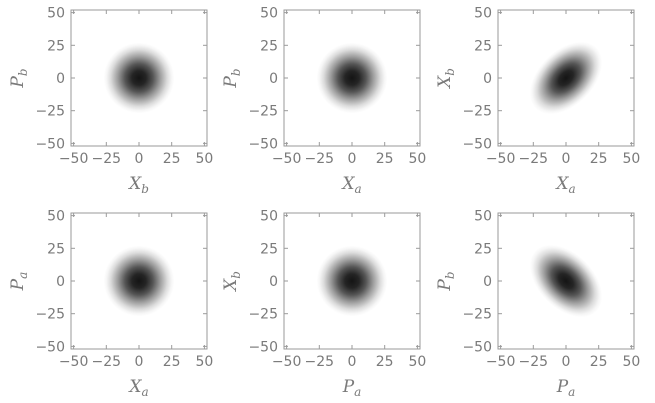 Image resolution: width=655 pixels, height=403 pixels. I want to click on y-axis-label: Pa, so click(19, 282).